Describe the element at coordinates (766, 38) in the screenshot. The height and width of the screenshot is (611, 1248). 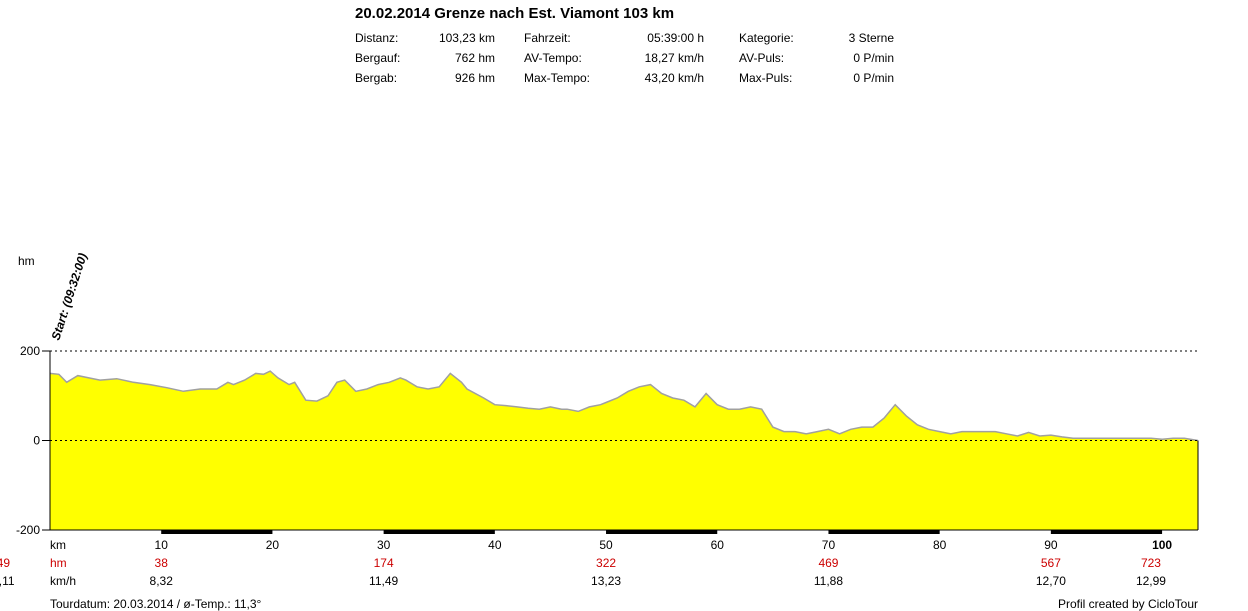
I see `stat-label: Kategorie:` at that location.